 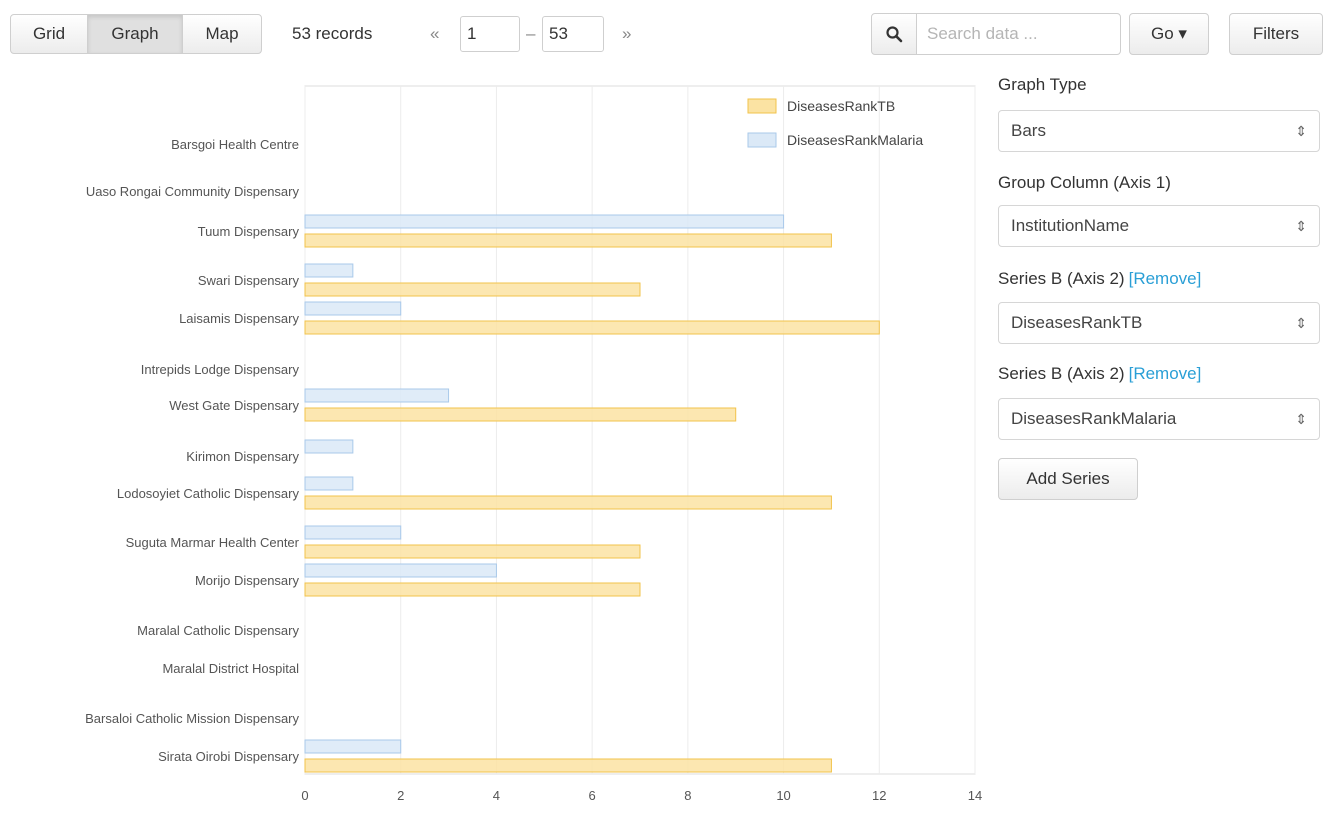 What do you see at coordinates (1061, 373) in the screenshot?
I see `series-2-label-text: Series B (Axis 2)` at bounding box center [1061, 373].